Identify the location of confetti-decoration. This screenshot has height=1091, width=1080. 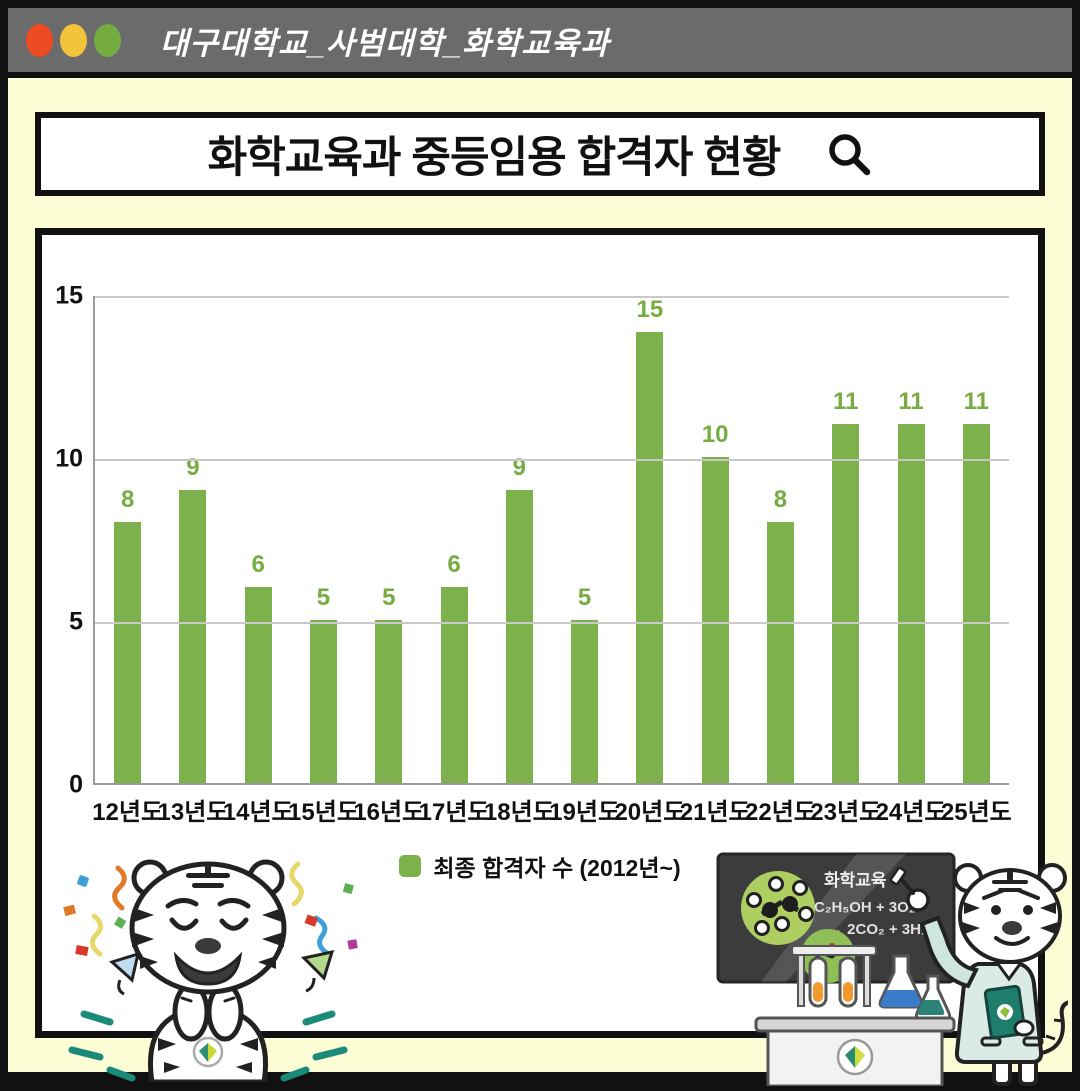
(210, 928).